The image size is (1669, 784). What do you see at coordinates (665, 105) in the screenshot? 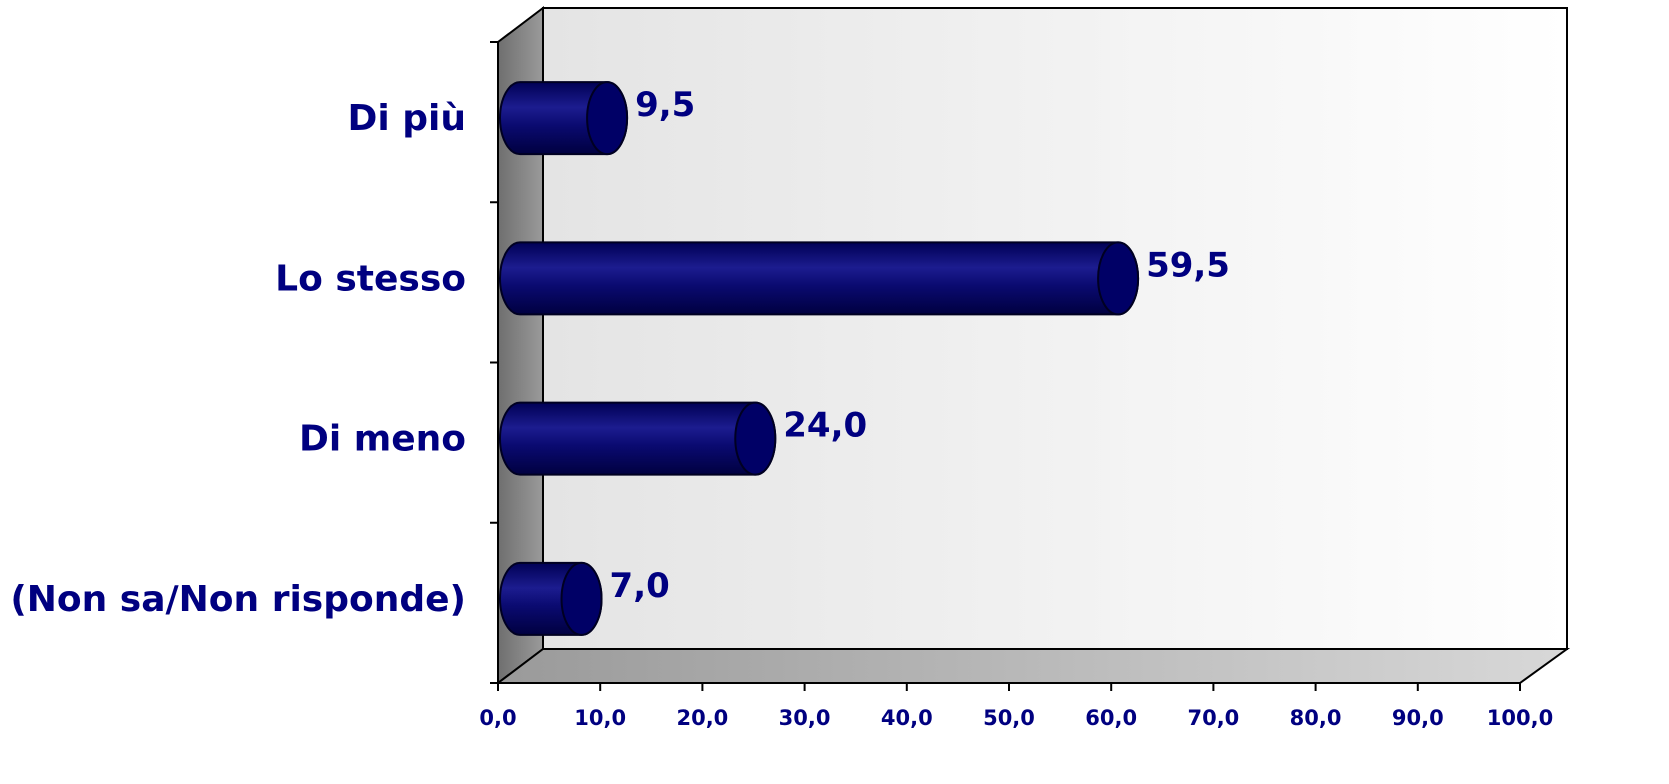
I see `value-label: 9,5` at bounding box center [665, 105].